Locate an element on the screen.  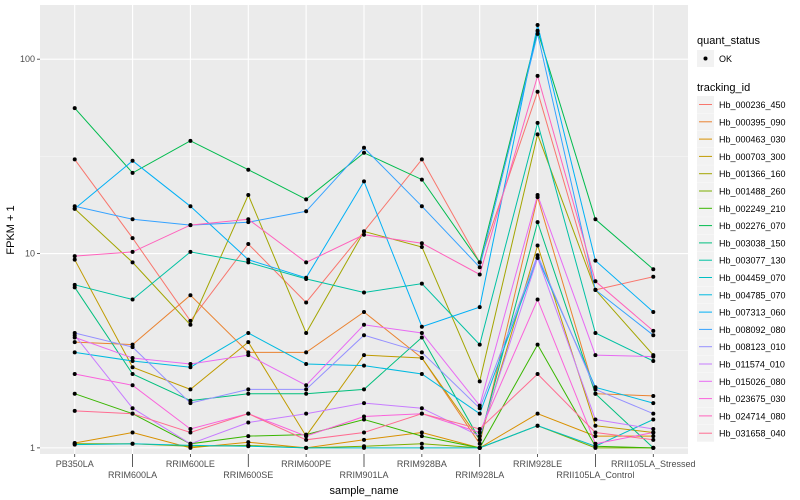
legend-label: Hb_000703_300 is located at coordinates (752, 157).